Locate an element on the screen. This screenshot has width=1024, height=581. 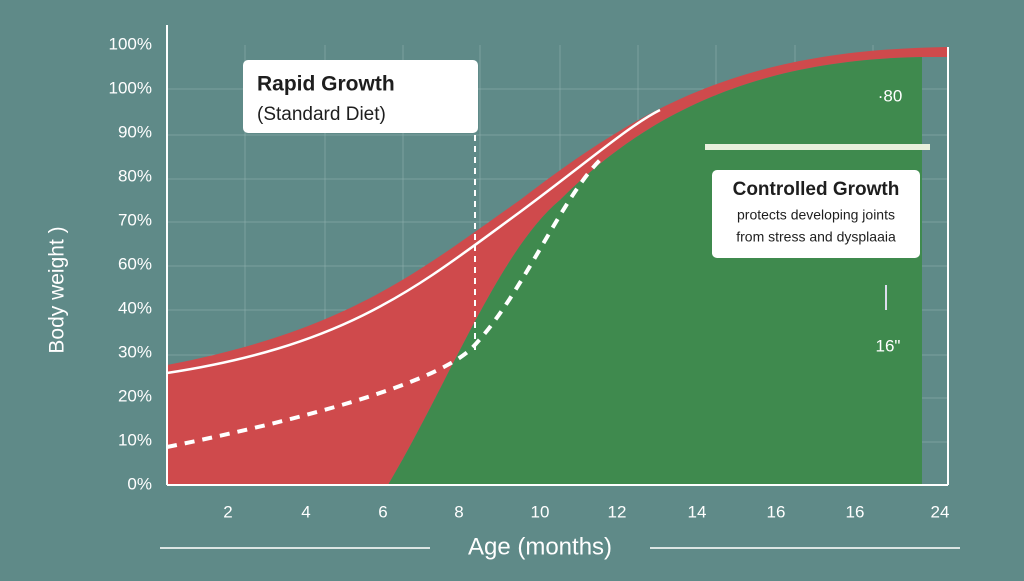
x-tick-label: 12 is located at coordinates (617, 511).